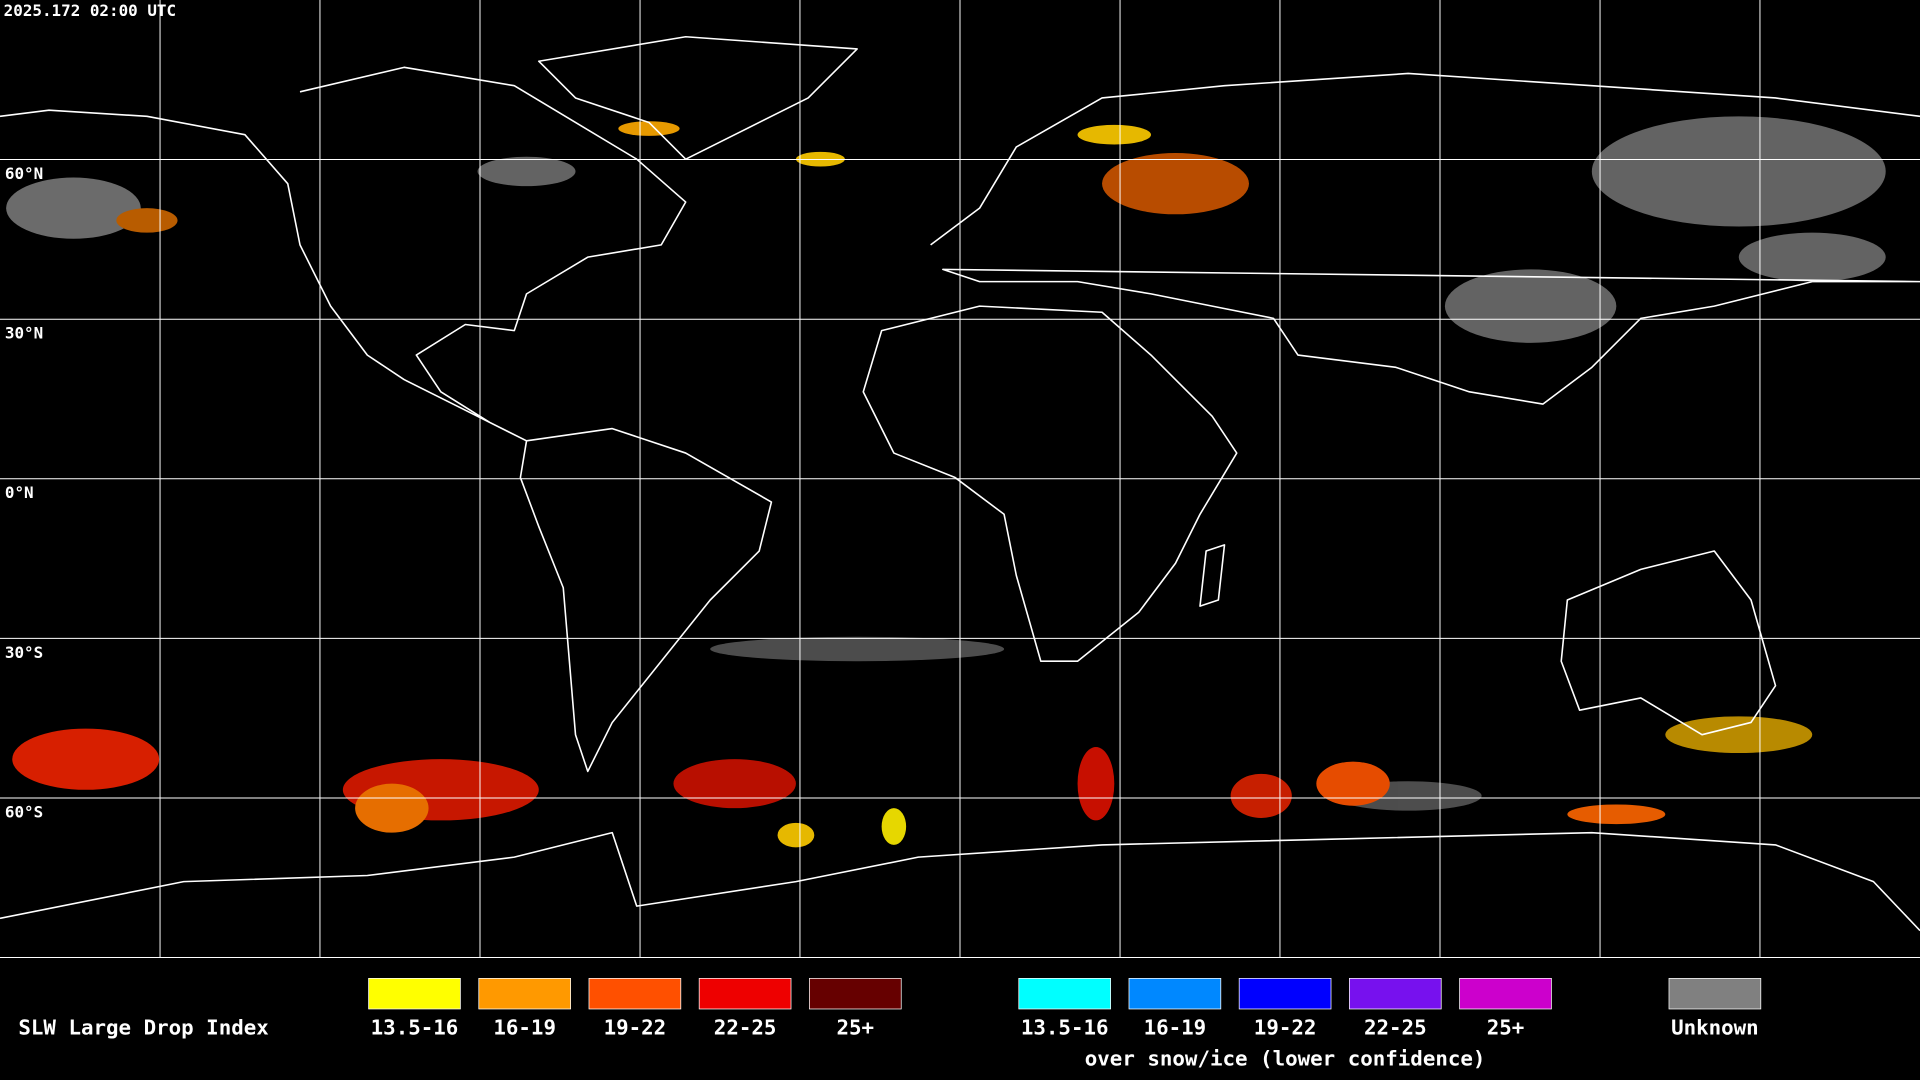 This screenshot has height=1080, width=1920. Describe the element at coordinates (24, 652) in the screenshot. I see `latitude-label: 30°S` at that location.